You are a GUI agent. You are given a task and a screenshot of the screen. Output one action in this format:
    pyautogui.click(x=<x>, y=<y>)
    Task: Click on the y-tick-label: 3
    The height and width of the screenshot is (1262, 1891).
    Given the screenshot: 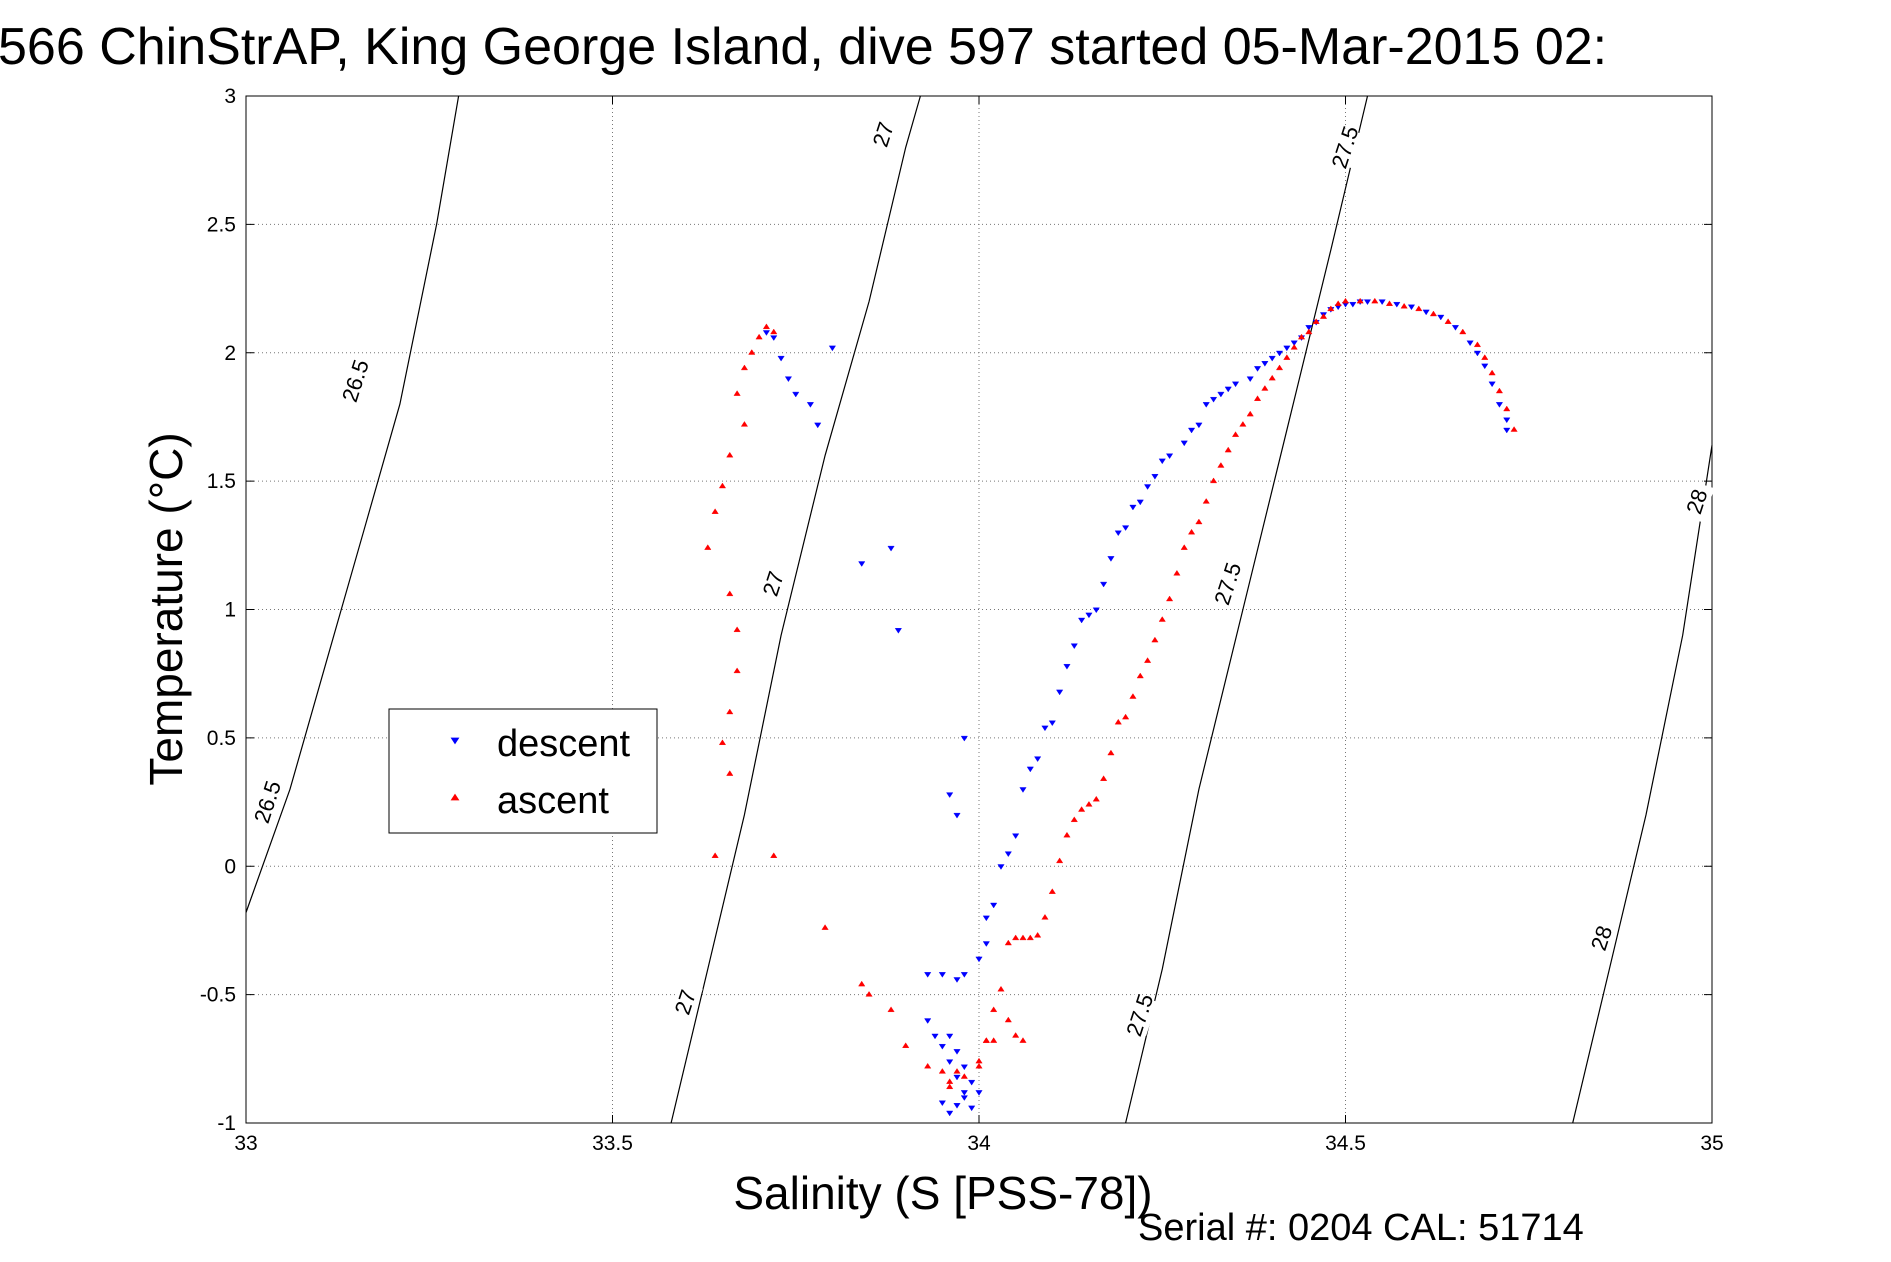 What is the action you would take?
    pyautogui.click(x=230, y=96)
    